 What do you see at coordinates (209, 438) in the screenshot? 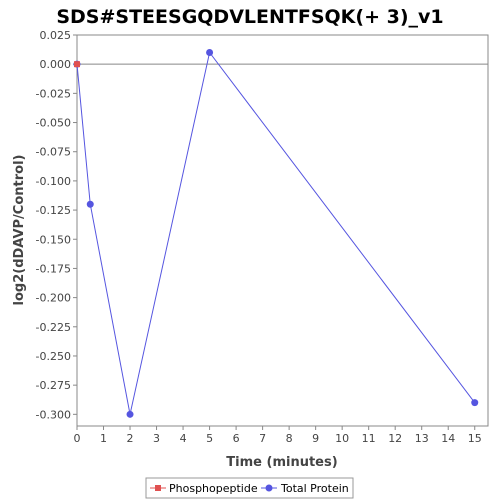
I see `x-tick-label: 5` at bounding box center [209, 438].